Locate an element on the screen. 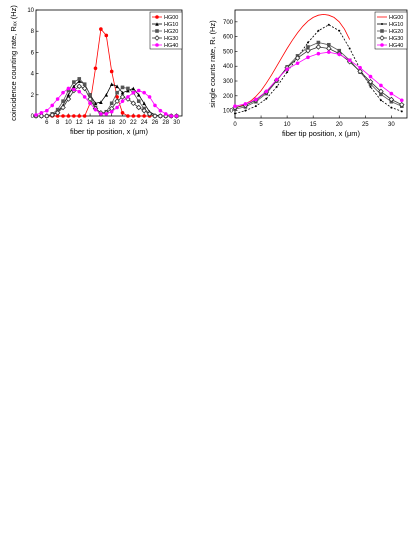 The image size is (415, 537). x-tick-label: 24 is located at coordinates (144, 123).